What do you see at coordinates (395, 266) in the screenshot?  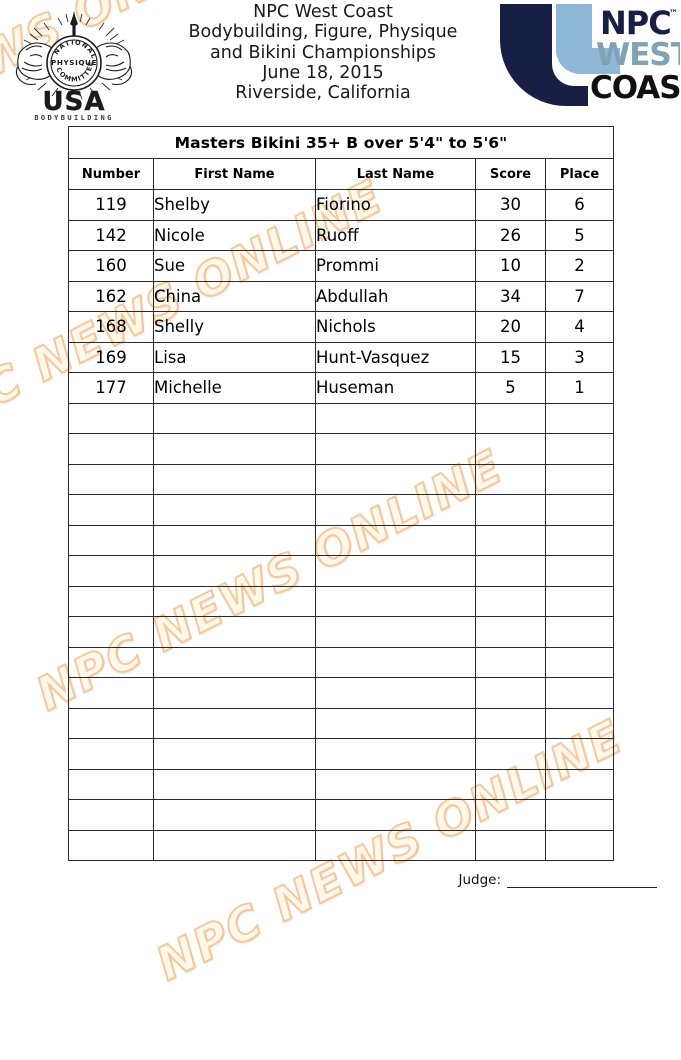 I see `competitor-last-name: Prommi` at bounding box center [395, 266].